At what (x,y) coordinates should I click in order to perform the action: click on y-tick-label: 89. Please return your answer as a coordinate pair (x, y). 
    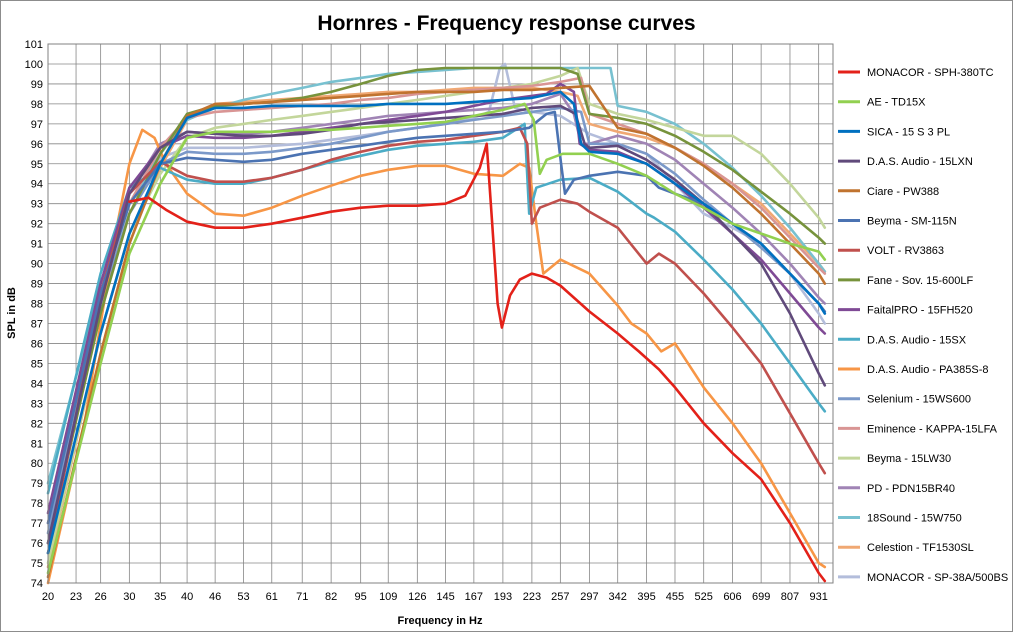
    Looking at the image, I should click on (37, 285).